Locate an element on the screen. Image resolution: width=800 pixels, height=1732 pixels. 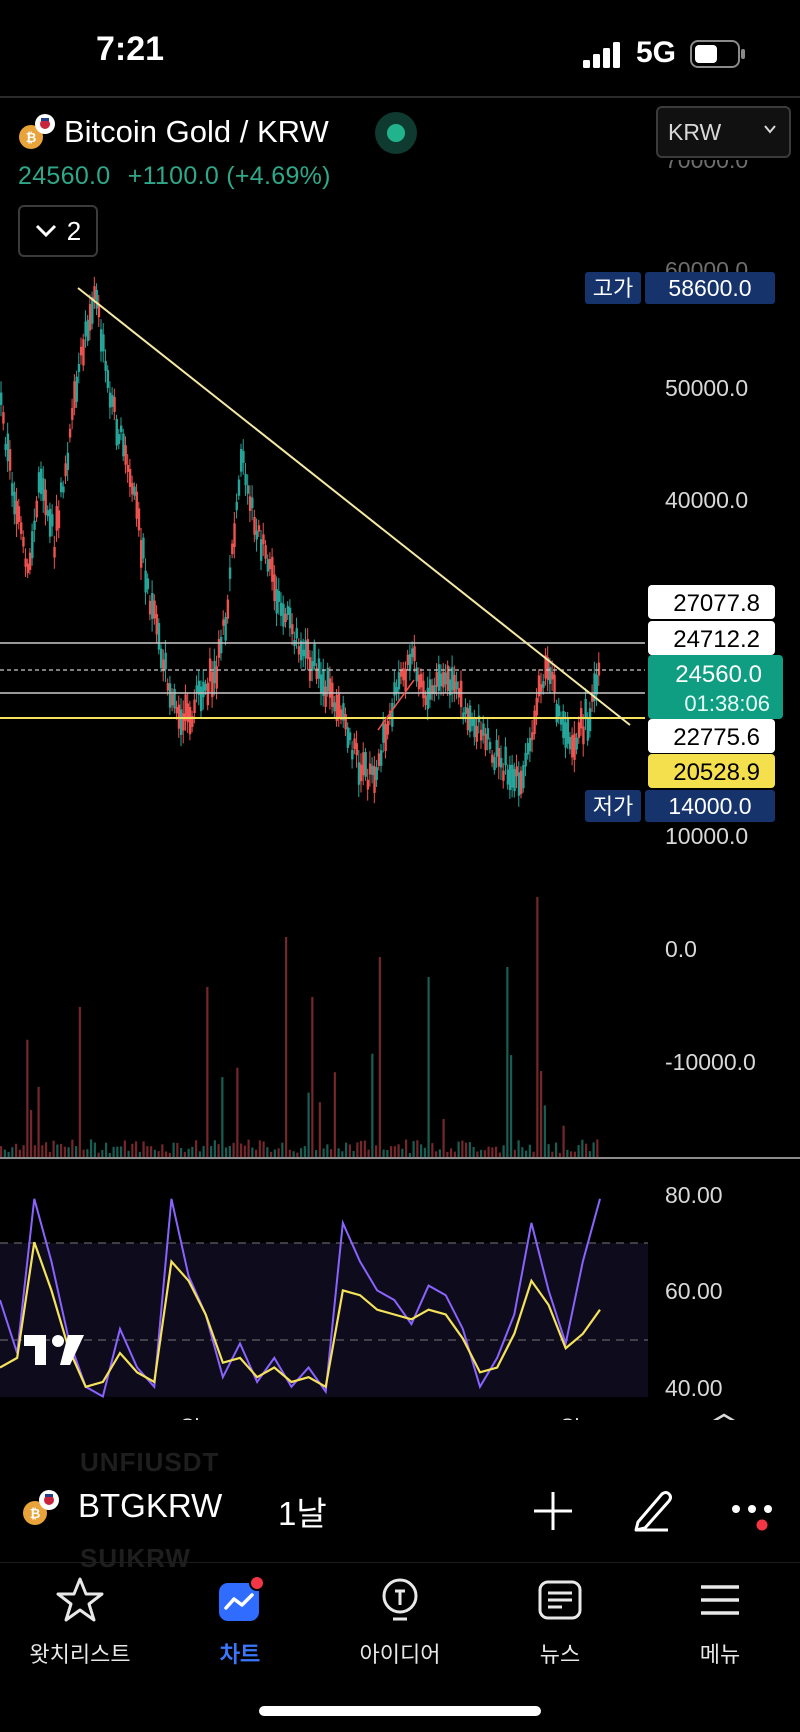
tab-menu: 메뉴 is located at coordinates (720, 1625).